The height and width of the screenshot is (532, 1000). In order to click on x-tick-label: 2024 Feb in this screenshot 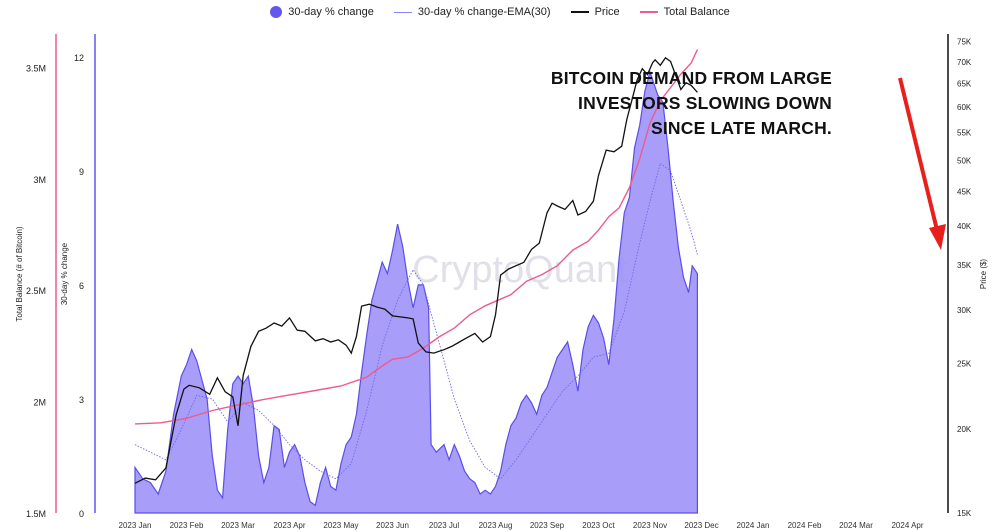, I will do `click(805, 525)`.